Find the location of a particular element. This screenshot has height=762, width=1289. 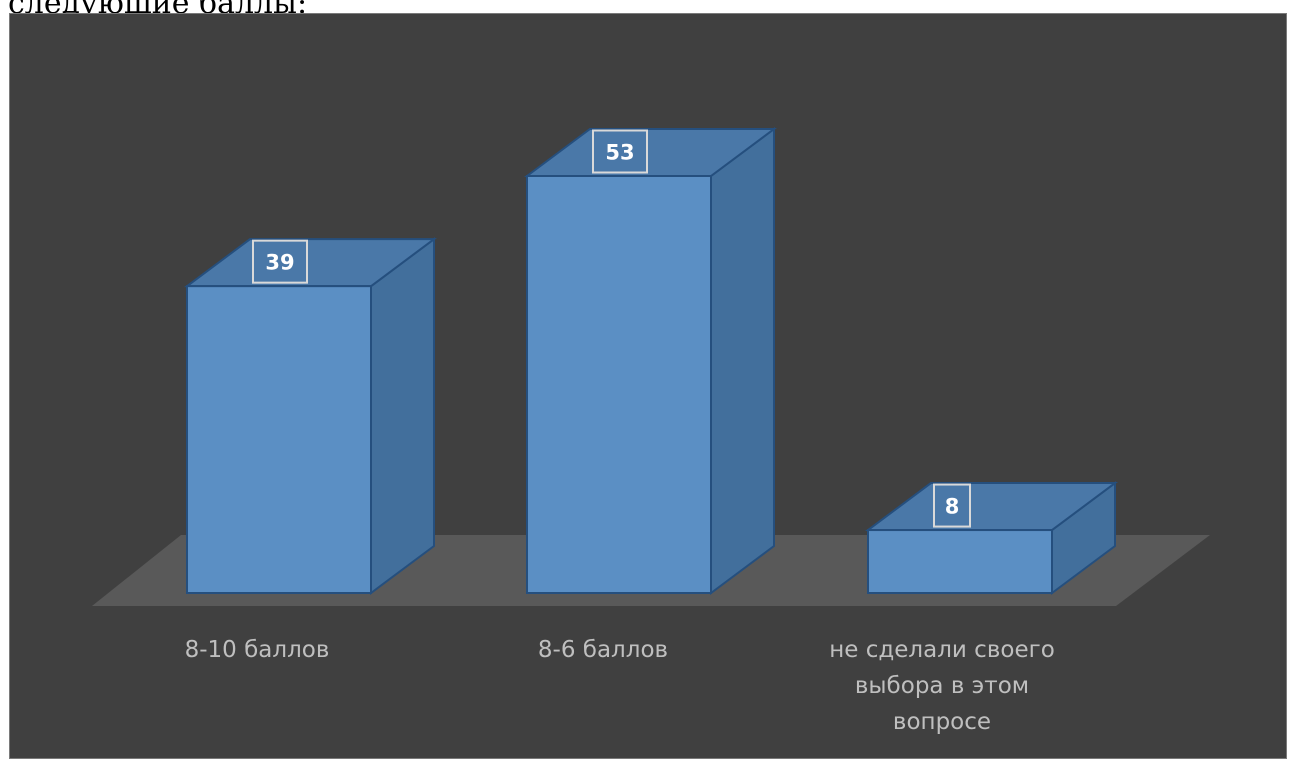

category-label-1: 8-10 баллов is located at coordinates (257, 650).